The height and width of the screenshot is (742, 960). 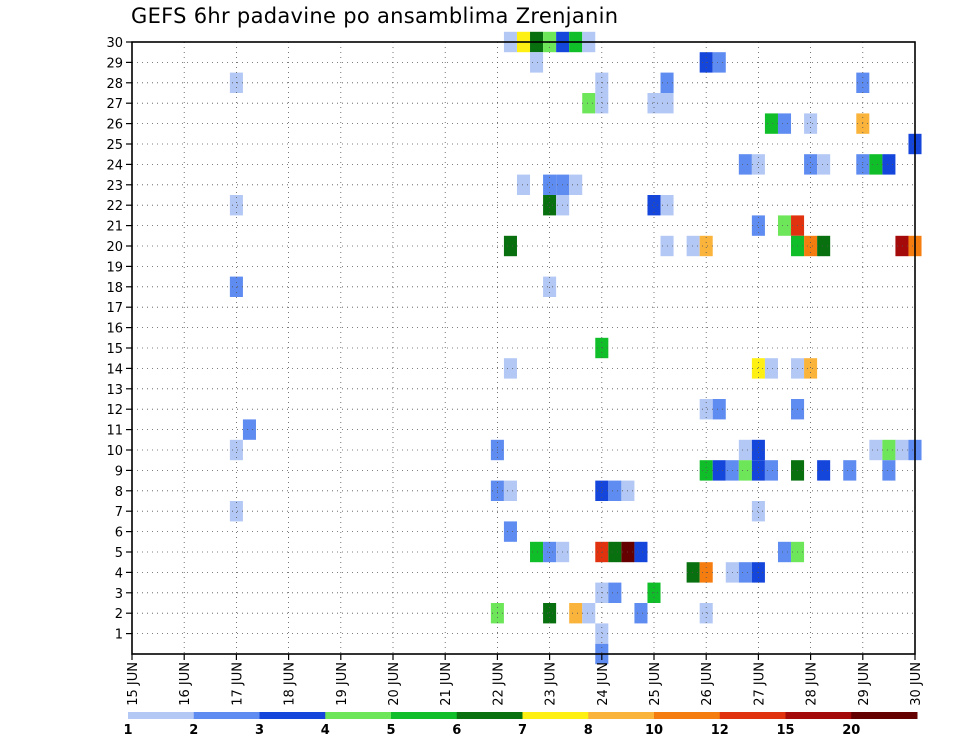 I want to click on colorbar-legend: 1 2 3 4 5 6 7 8 10 12 15 20, so click(x=520, y=725).